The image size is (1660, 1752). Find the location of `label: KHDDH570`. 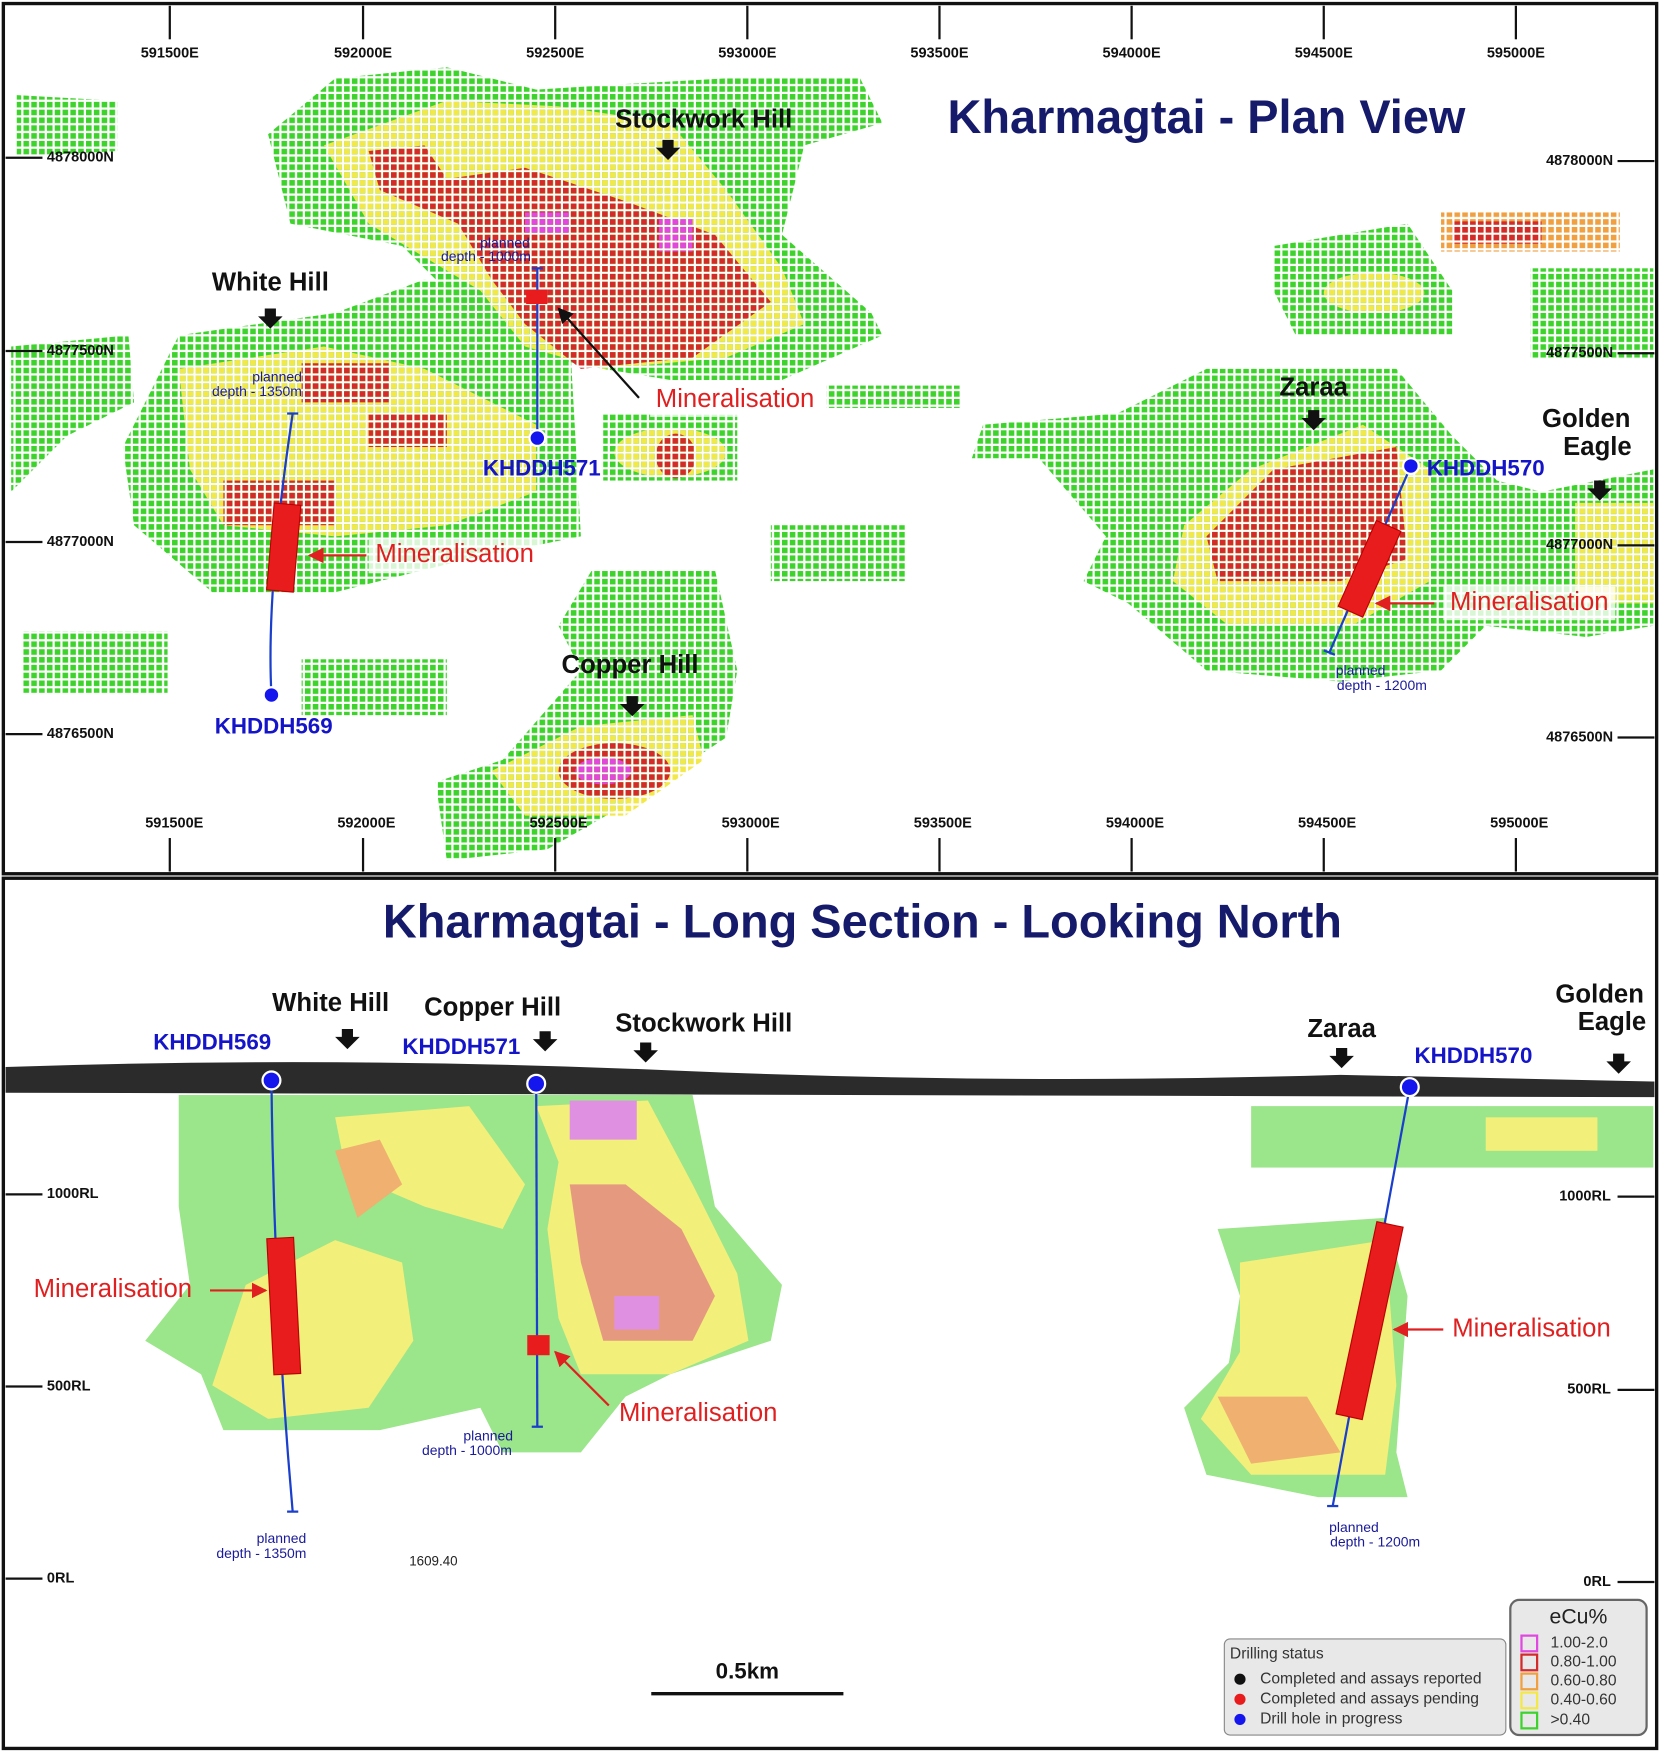

label: KHDDH570 is located at coordinates (1474, 1055).